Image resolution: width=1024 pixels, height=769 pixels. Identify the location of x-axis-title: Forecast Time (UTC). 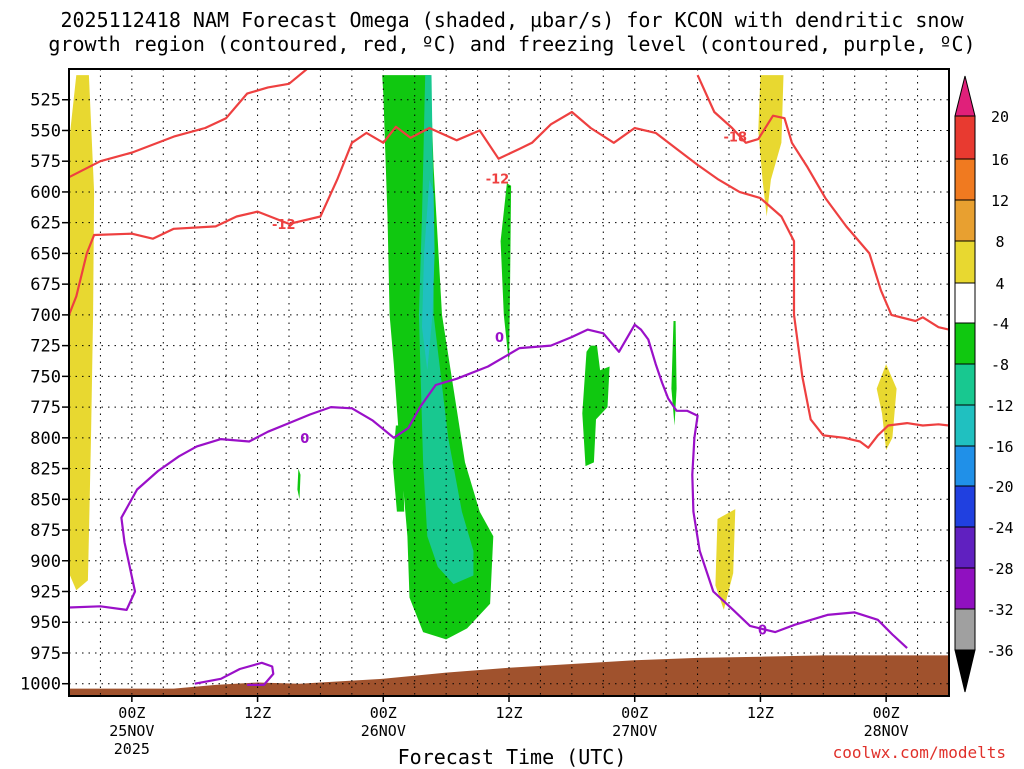
(512, 757).